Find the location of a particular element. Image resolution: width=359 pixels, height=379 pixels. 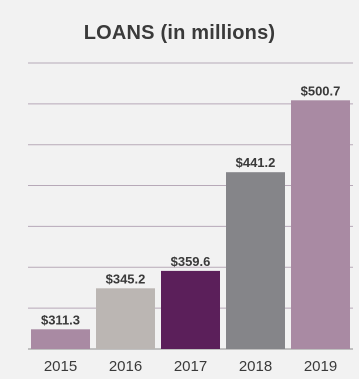

data-label-2016: $345.2 is located at coordinates (126, 278).